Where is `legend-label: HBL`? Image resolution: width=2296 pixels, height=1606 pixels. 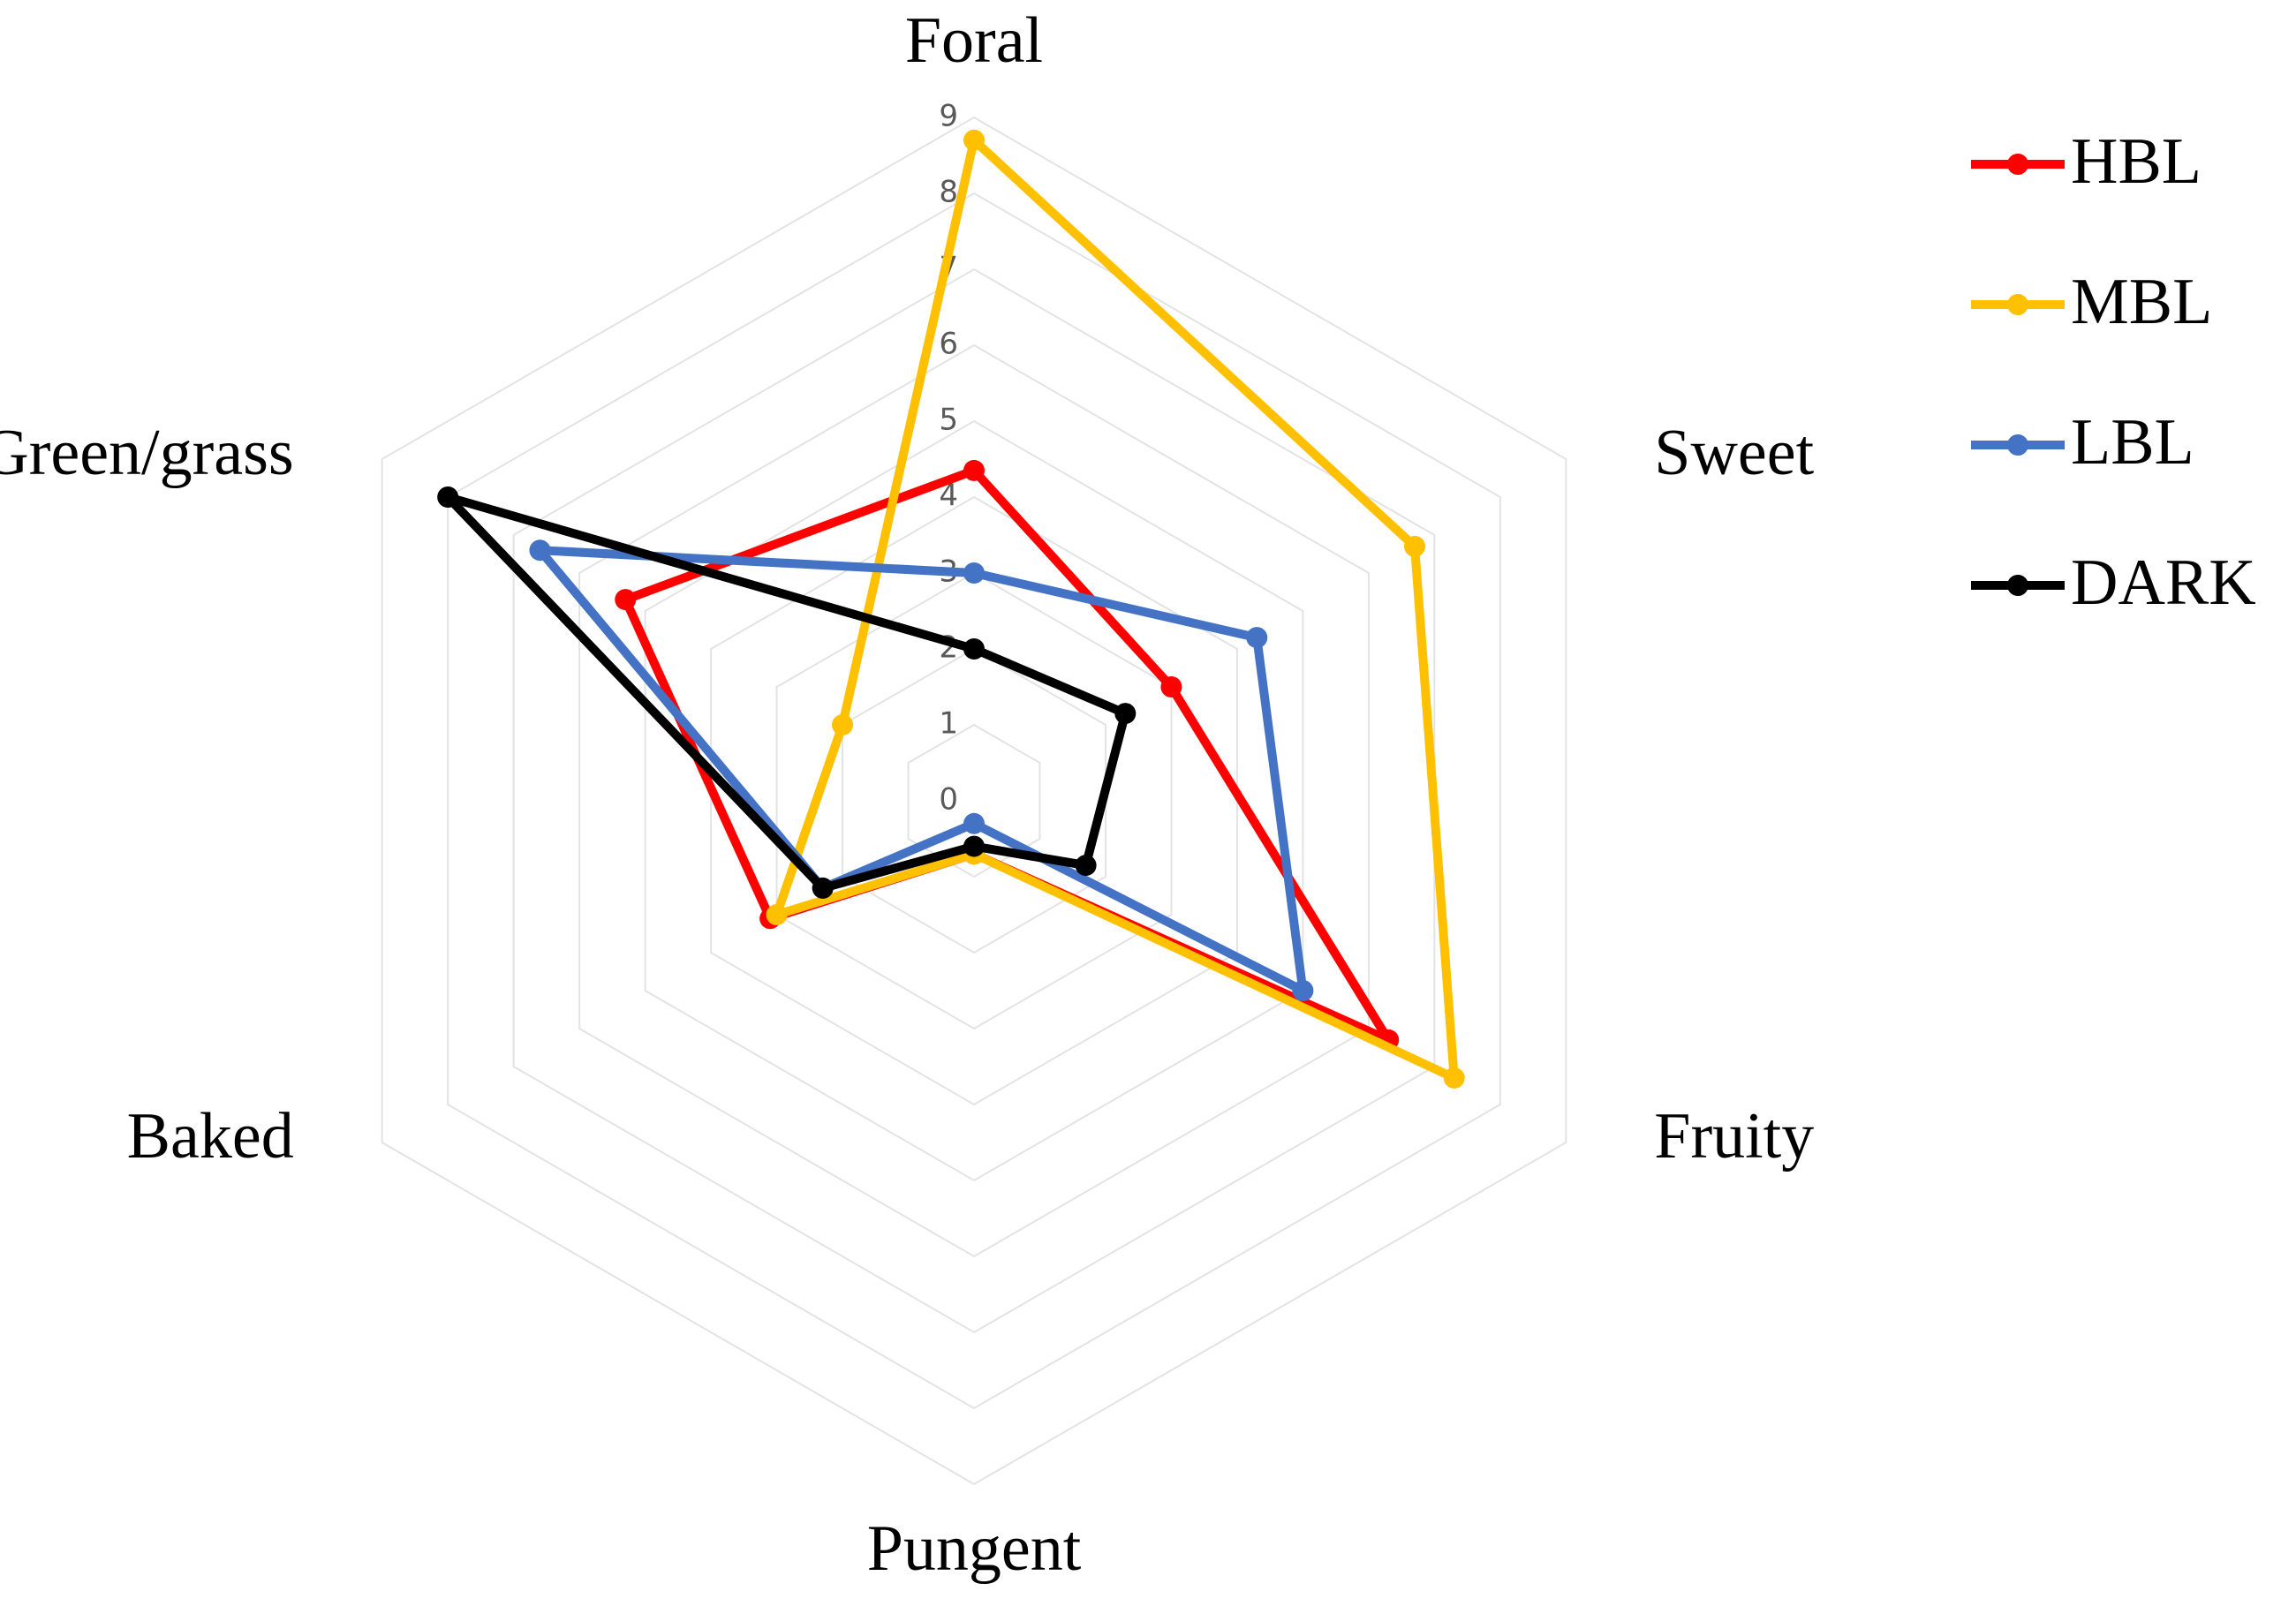
legend-label: HBL is located at coordinates (2137, 162).